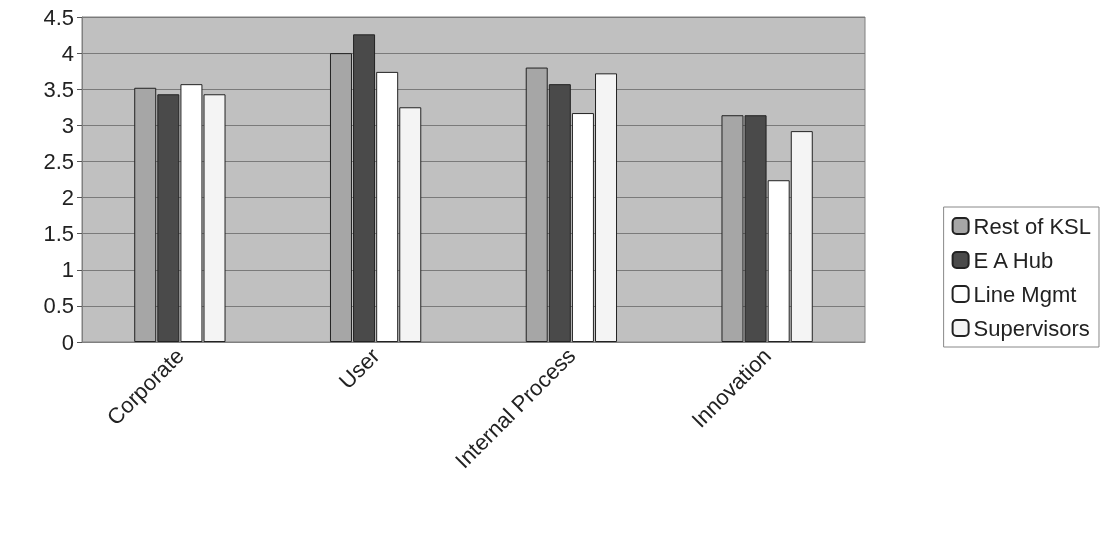 This screenshot has height=554, width=1111. What do you see at coordinates (67, 198) in the screenshot?
I see `y-tick-label: 2` at bounding box center [67, 198].